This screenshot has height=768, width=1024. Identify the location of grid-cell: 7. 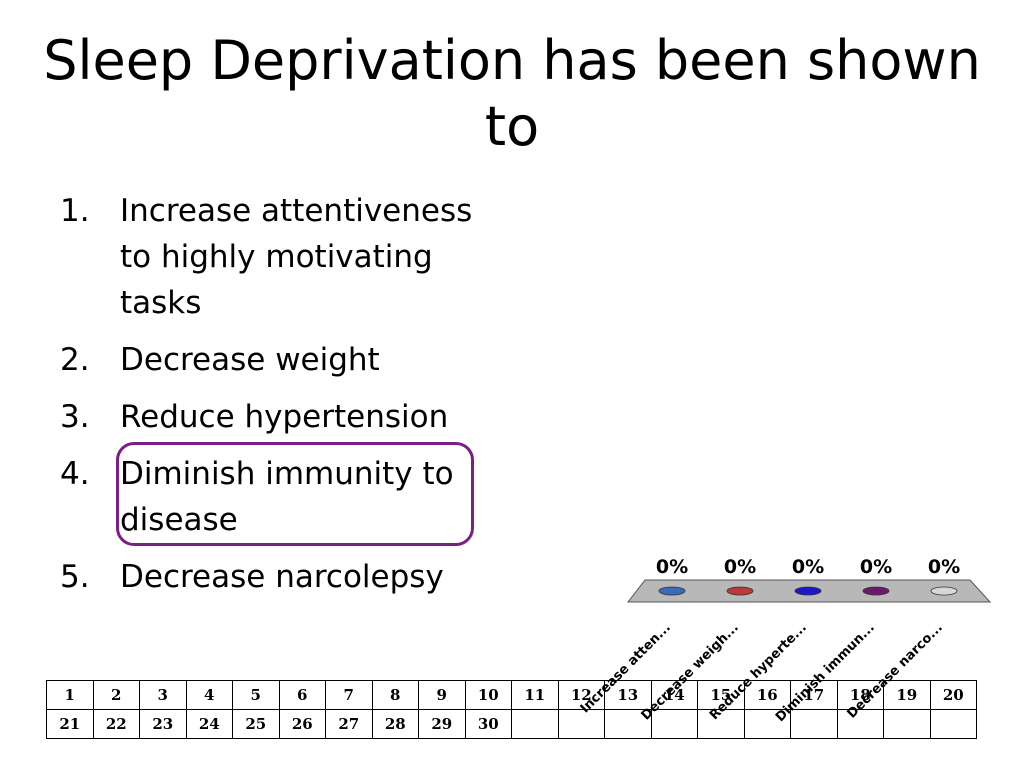
(349, 695).